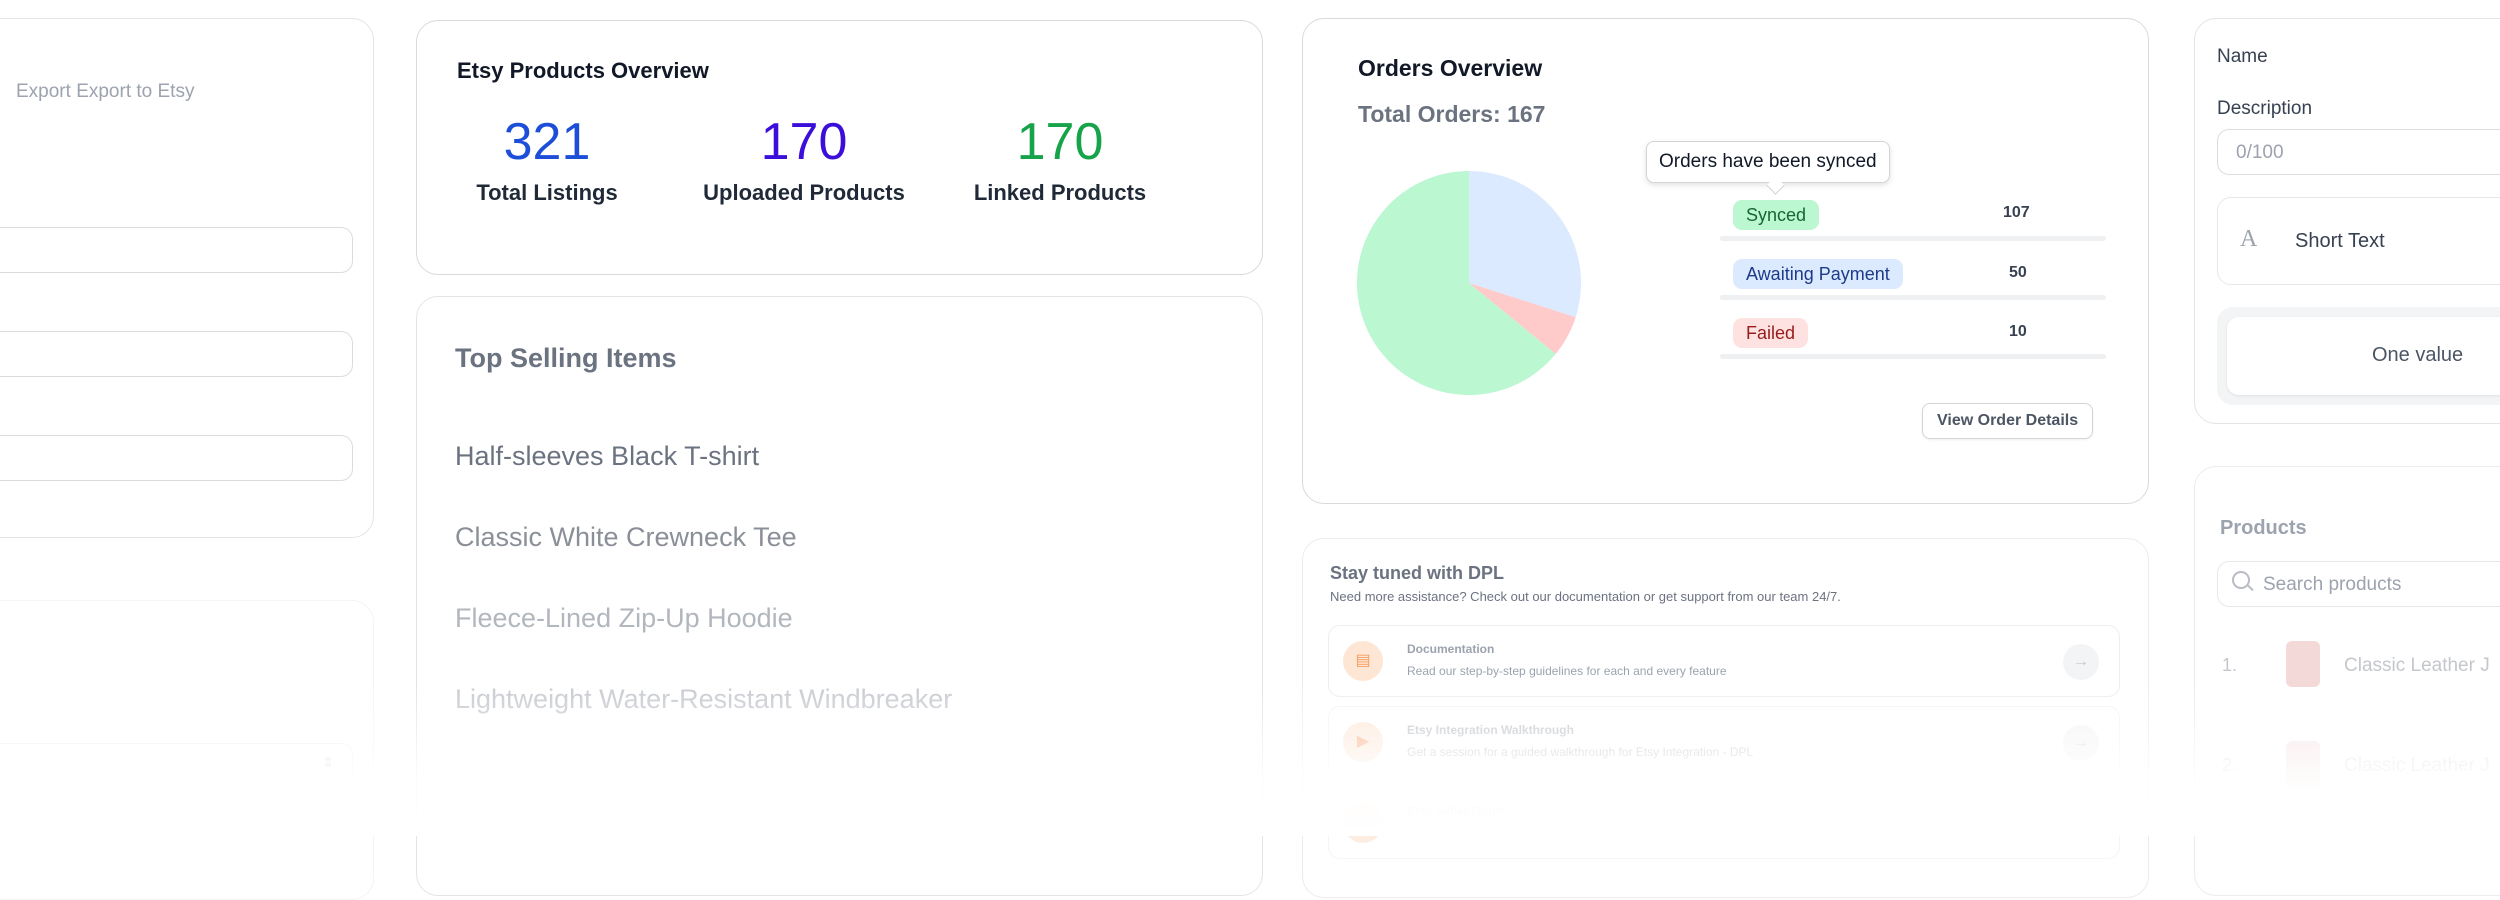 The height and width of the screenshot is (900, 2500). What do you see at coordinates (624, 618) in the screenshot?
I see `top-selling-item: Fleece-Lined Zip-Up Hoodie` at bounding box center [624, 618].